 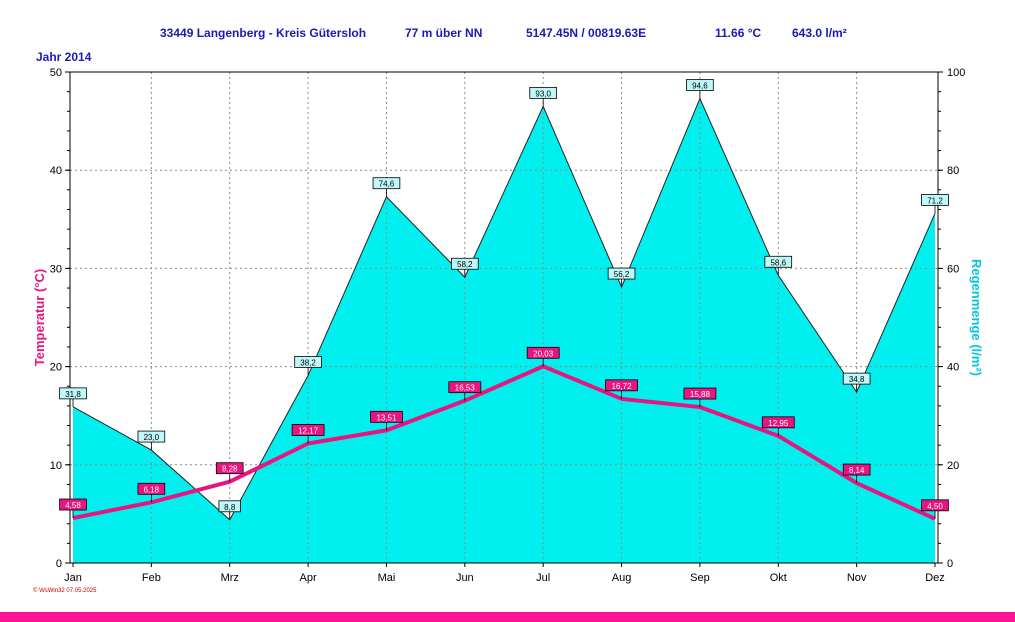 I want to click on station-name: 33449 Langenberg - Kreis Gütersloh, so click(x=263, y=33).